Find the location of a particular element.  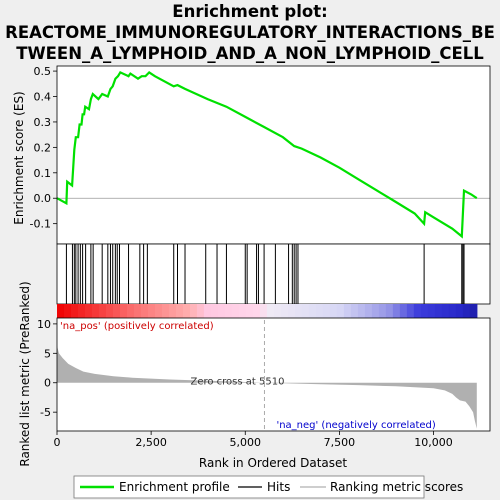

title-line-3: TWEEN_A_LYMPHOID_AND_A_NON_LYMPHOID_CELL is located at coordinates (250, 53).